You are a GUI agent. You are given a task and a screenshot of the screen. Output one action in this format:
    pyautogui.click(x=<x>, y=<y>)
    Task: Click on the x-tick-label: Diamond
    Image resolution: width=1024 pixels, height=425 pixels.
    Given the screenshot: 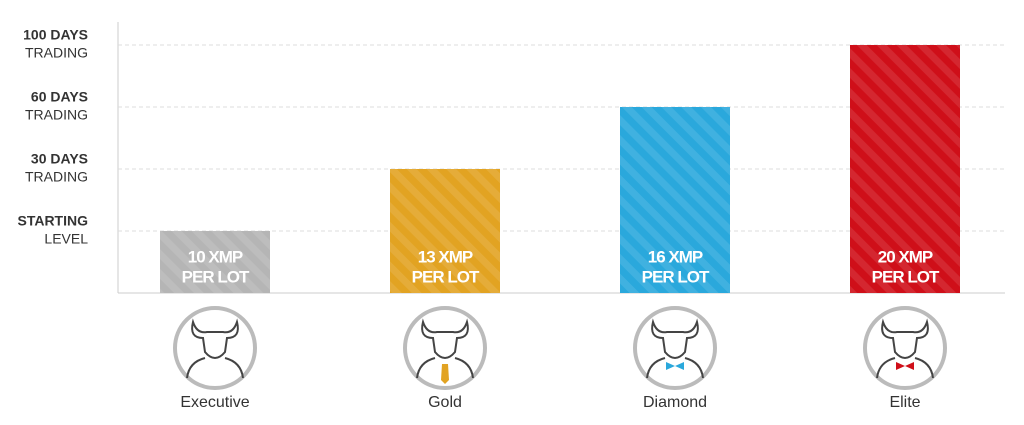 What is the action you would take?
    pyautogui.click(x=675, y=402)
    